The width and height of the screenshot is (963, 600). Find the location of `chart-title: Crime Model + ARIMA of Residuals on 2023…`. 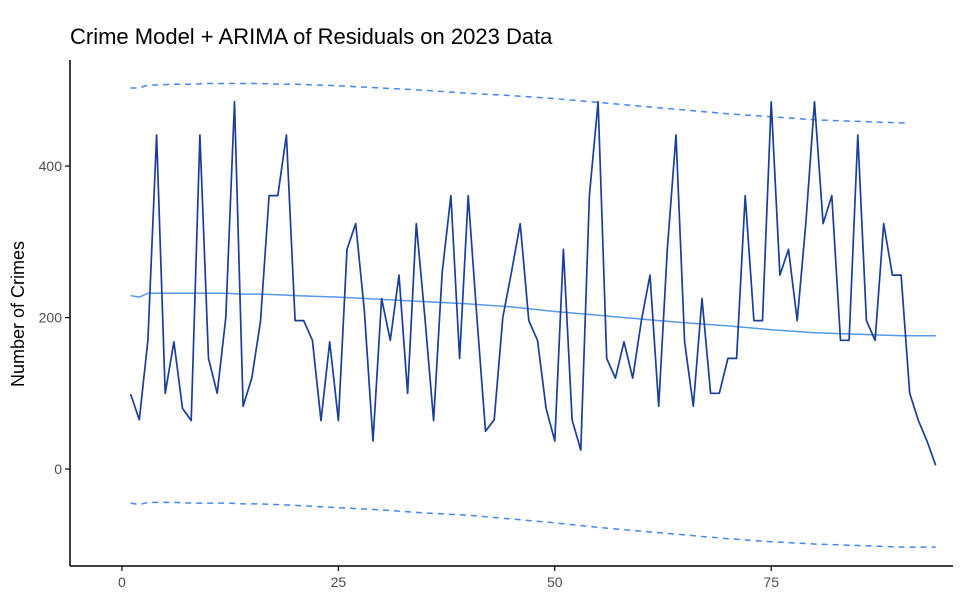

chart-title: Crime Model + ARIMA of Residuals on 2023… is located at coordinates (311, 36).